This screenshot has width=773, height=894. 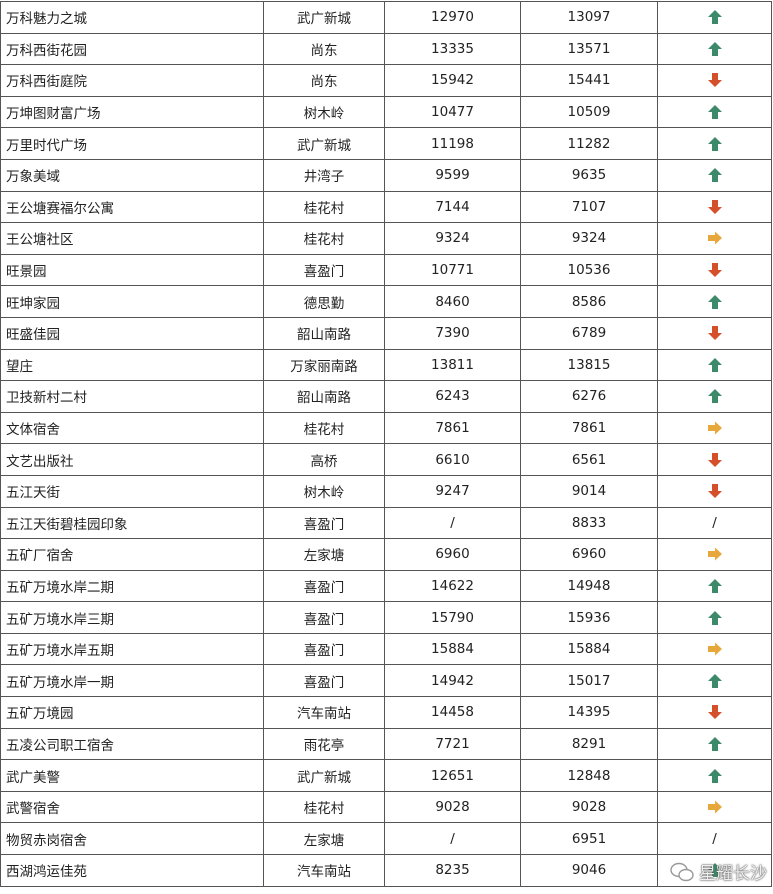 What do you see at coordinates (386, 712) in the screenshot?
I see `table-row: 五矿万境园 汽车南站 14458 14395` at bounding box center [386, 712].